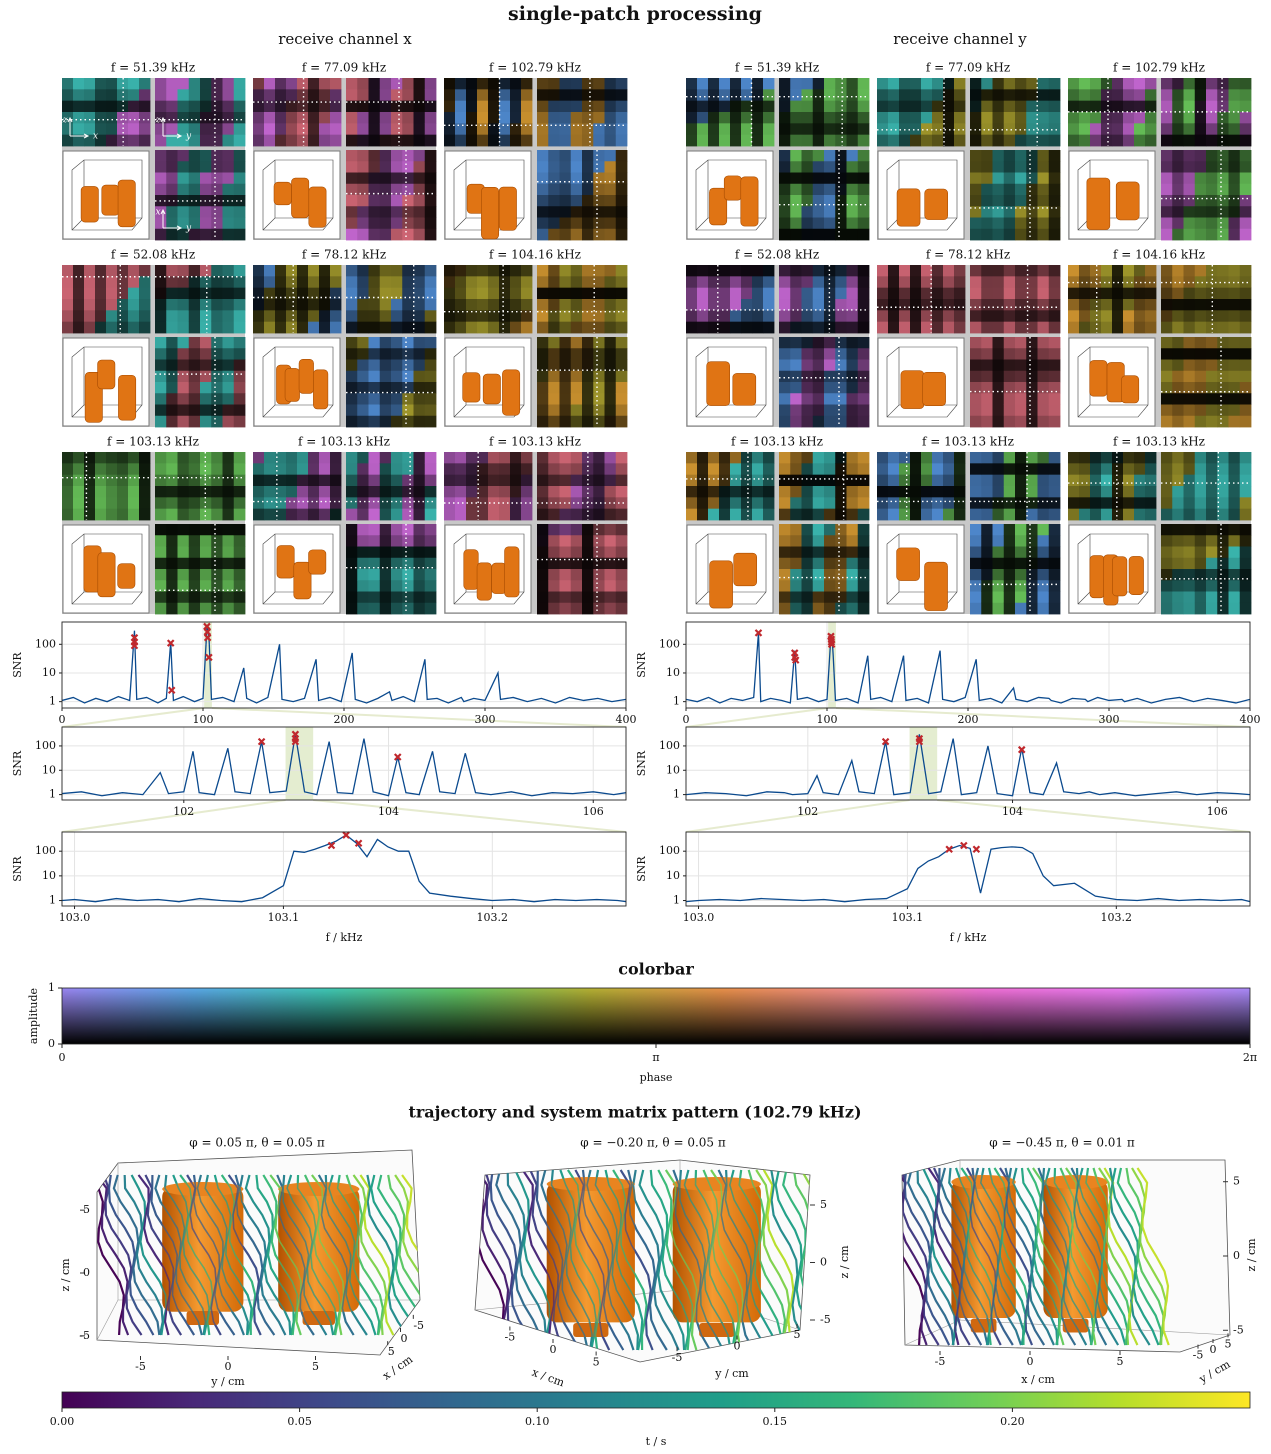 The width and height of the screenshot is (1271, 1454). Describe the element at coordinates (676, 794) in the screenshot. I see `y-tick-label: 1` at that location.